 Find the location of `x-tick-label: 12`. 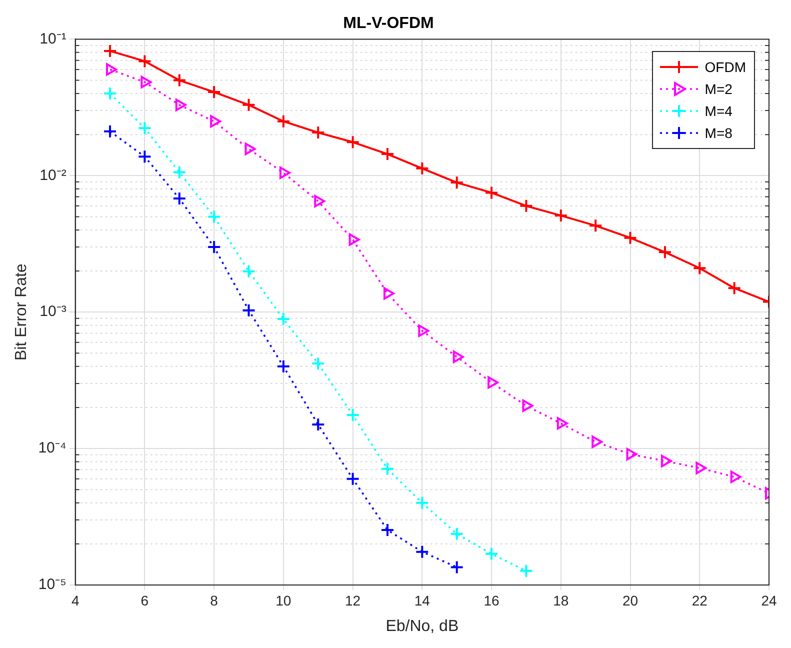

x-tick-label: 12 is located at coordinates (353, 600).